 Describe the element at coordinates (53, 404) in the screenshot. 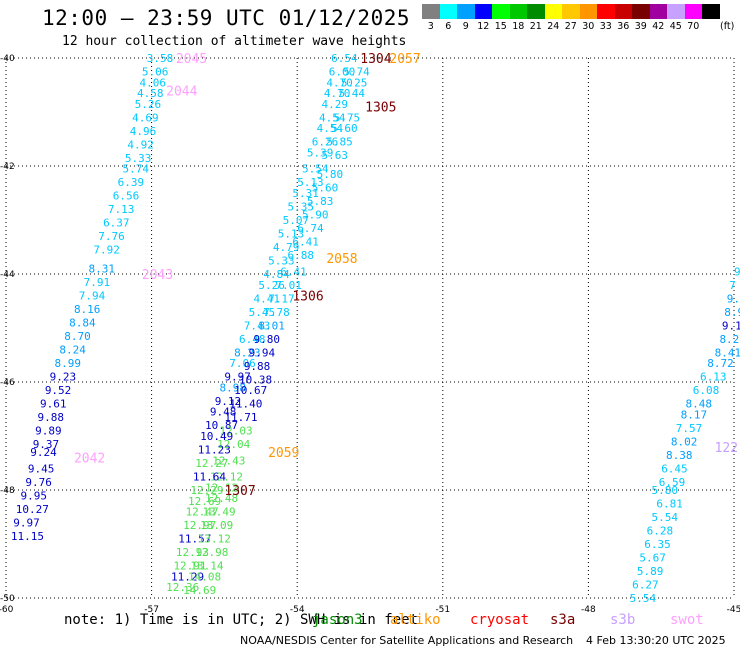

I see `data-point: 9.61` at that location.